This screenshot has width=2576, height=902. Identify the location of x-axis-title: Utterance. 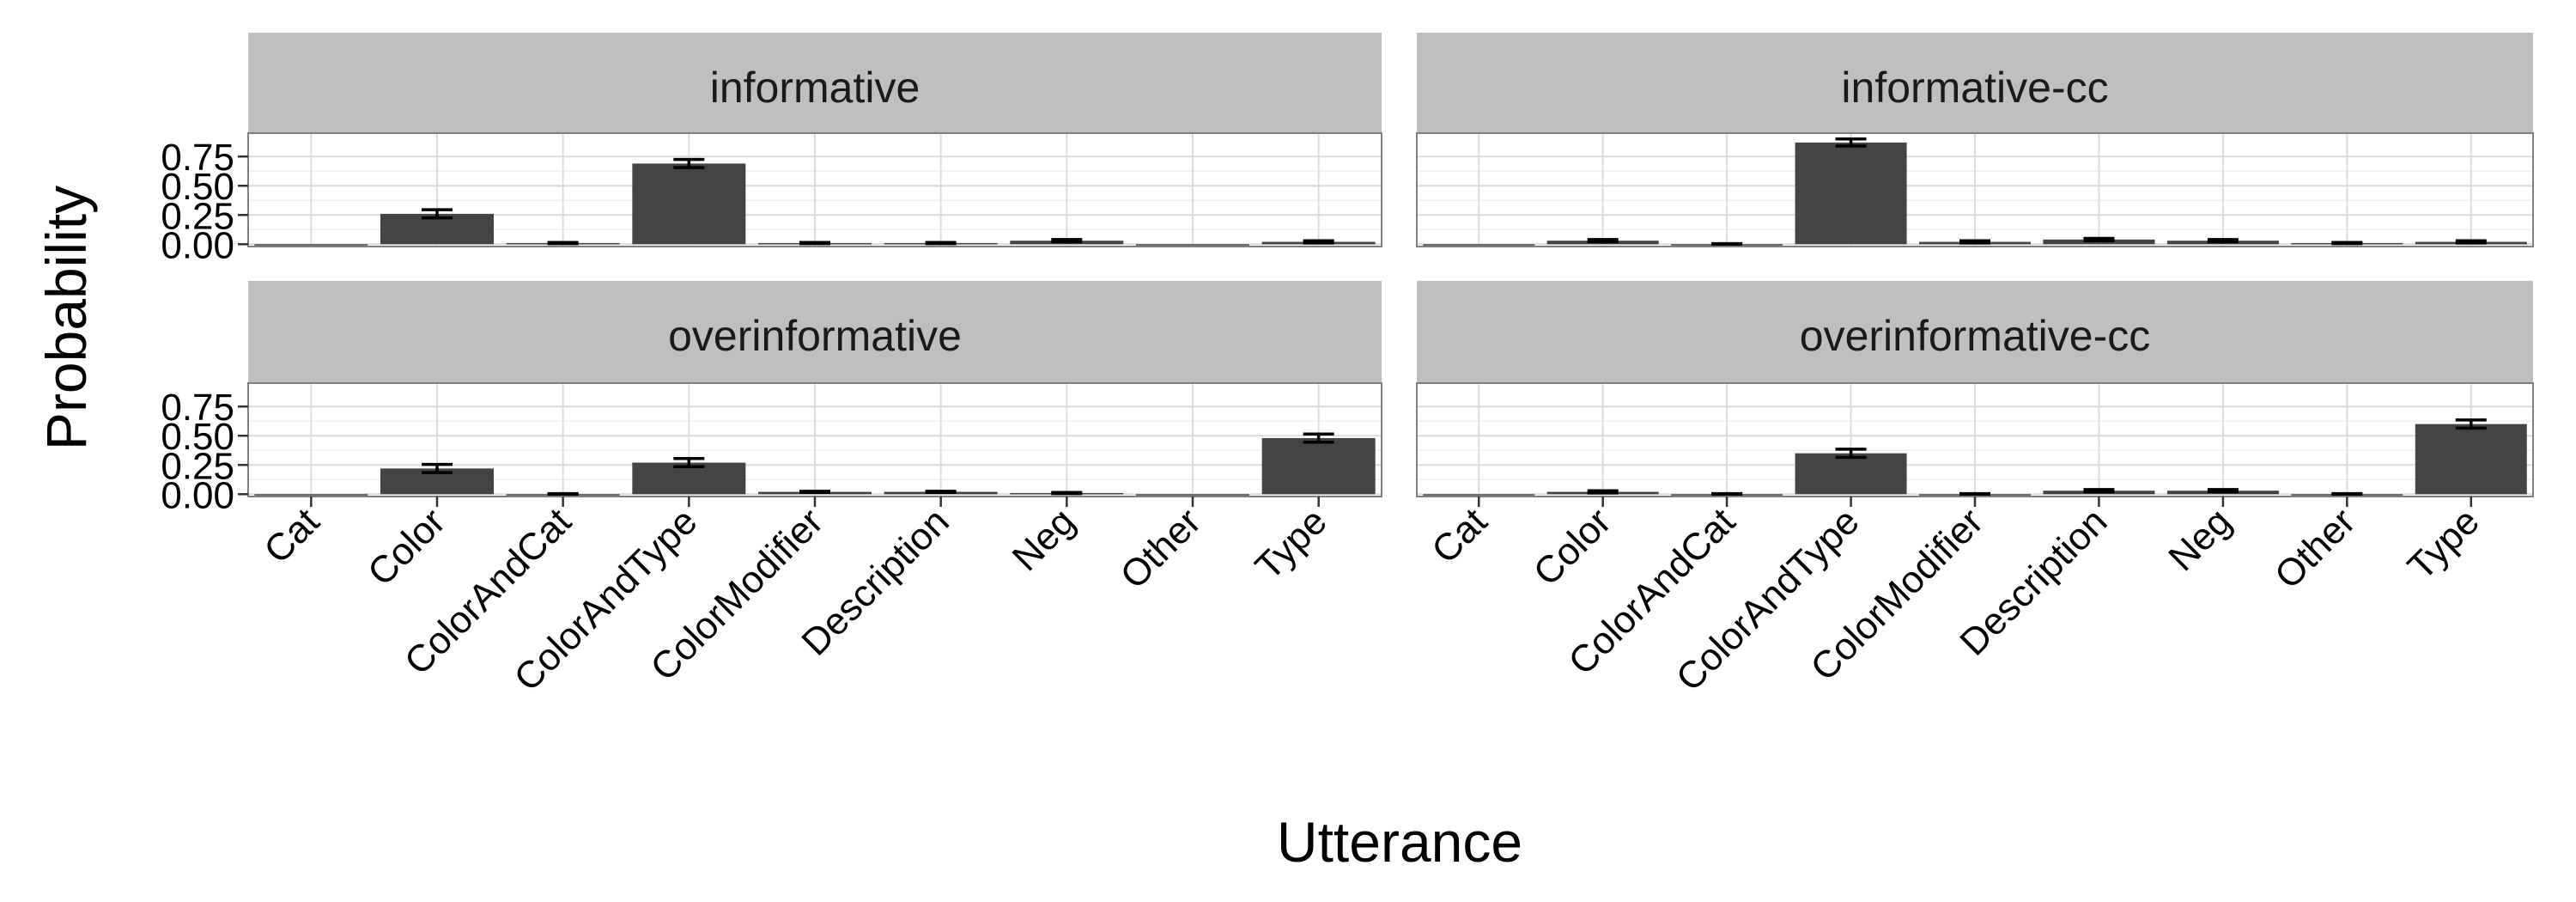
(1400, 842).